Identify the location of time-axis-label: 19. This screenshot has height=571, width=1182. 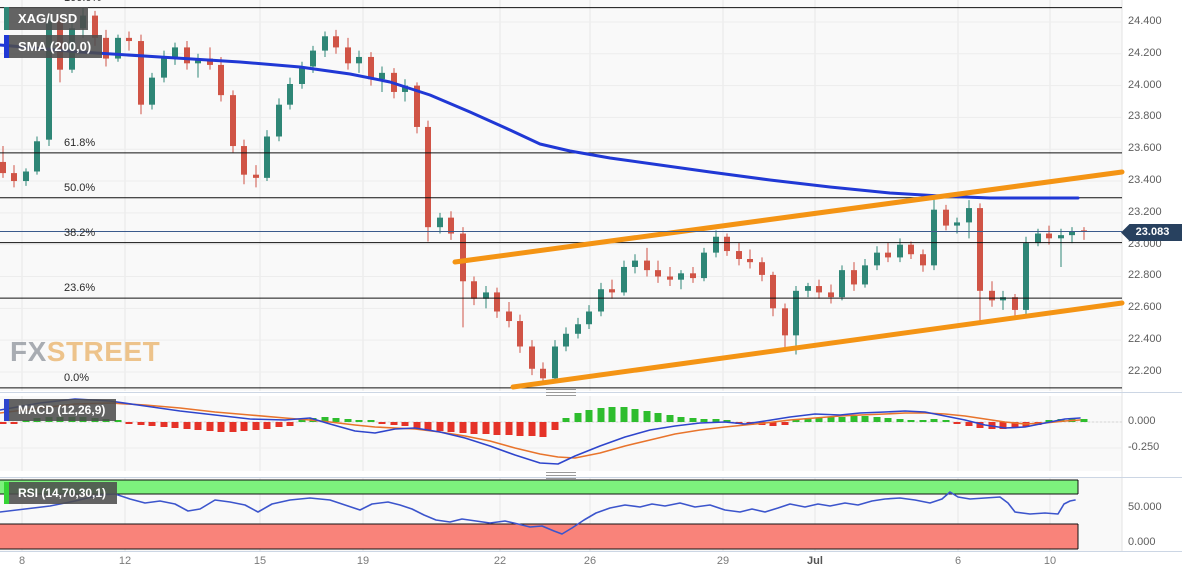
(363, 561).